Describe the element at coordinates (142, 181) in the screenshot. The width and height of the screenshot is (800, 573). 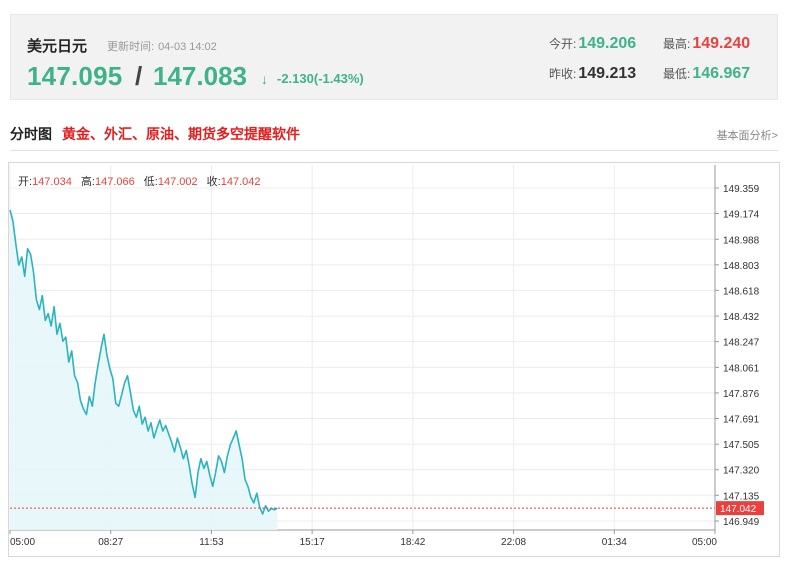
I see `ohlc-readout: 开:147.034 高:147.066 低:147.002 收:147.042` at that location.